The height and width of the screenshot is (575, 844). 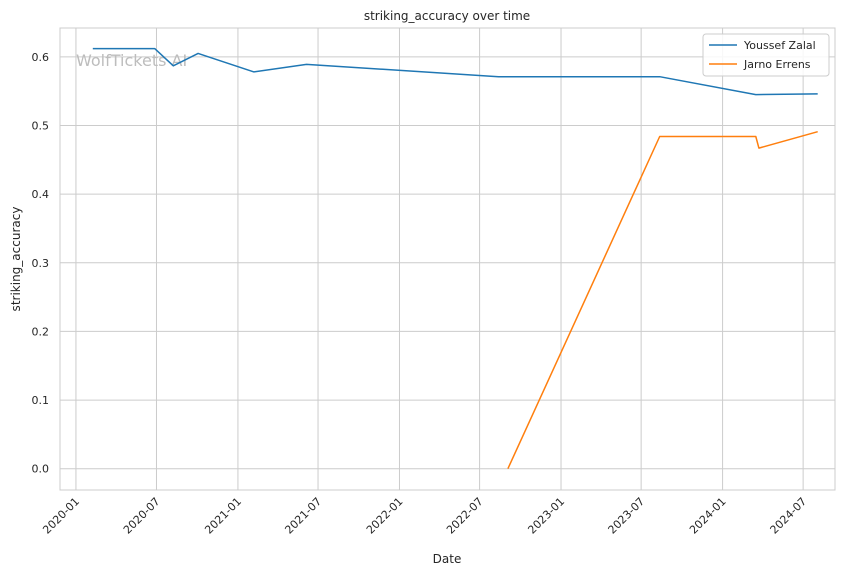 What do you see at coordinates (41, 331) in the screenshot?
I see `y-tick-label: 0.2` at bounding box center [41, 331].